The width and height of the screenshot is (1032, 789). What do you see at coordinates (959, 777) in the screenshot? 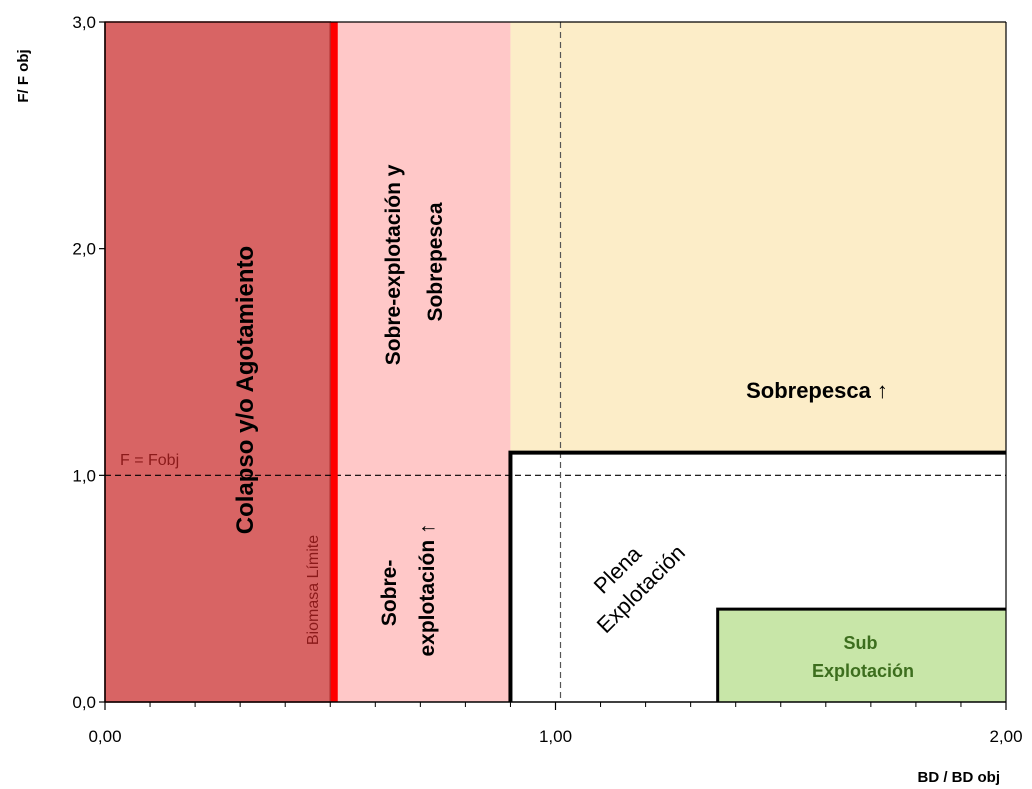
I see `x-axis-title: BD / BD obj` at bounding box center [959, 777].